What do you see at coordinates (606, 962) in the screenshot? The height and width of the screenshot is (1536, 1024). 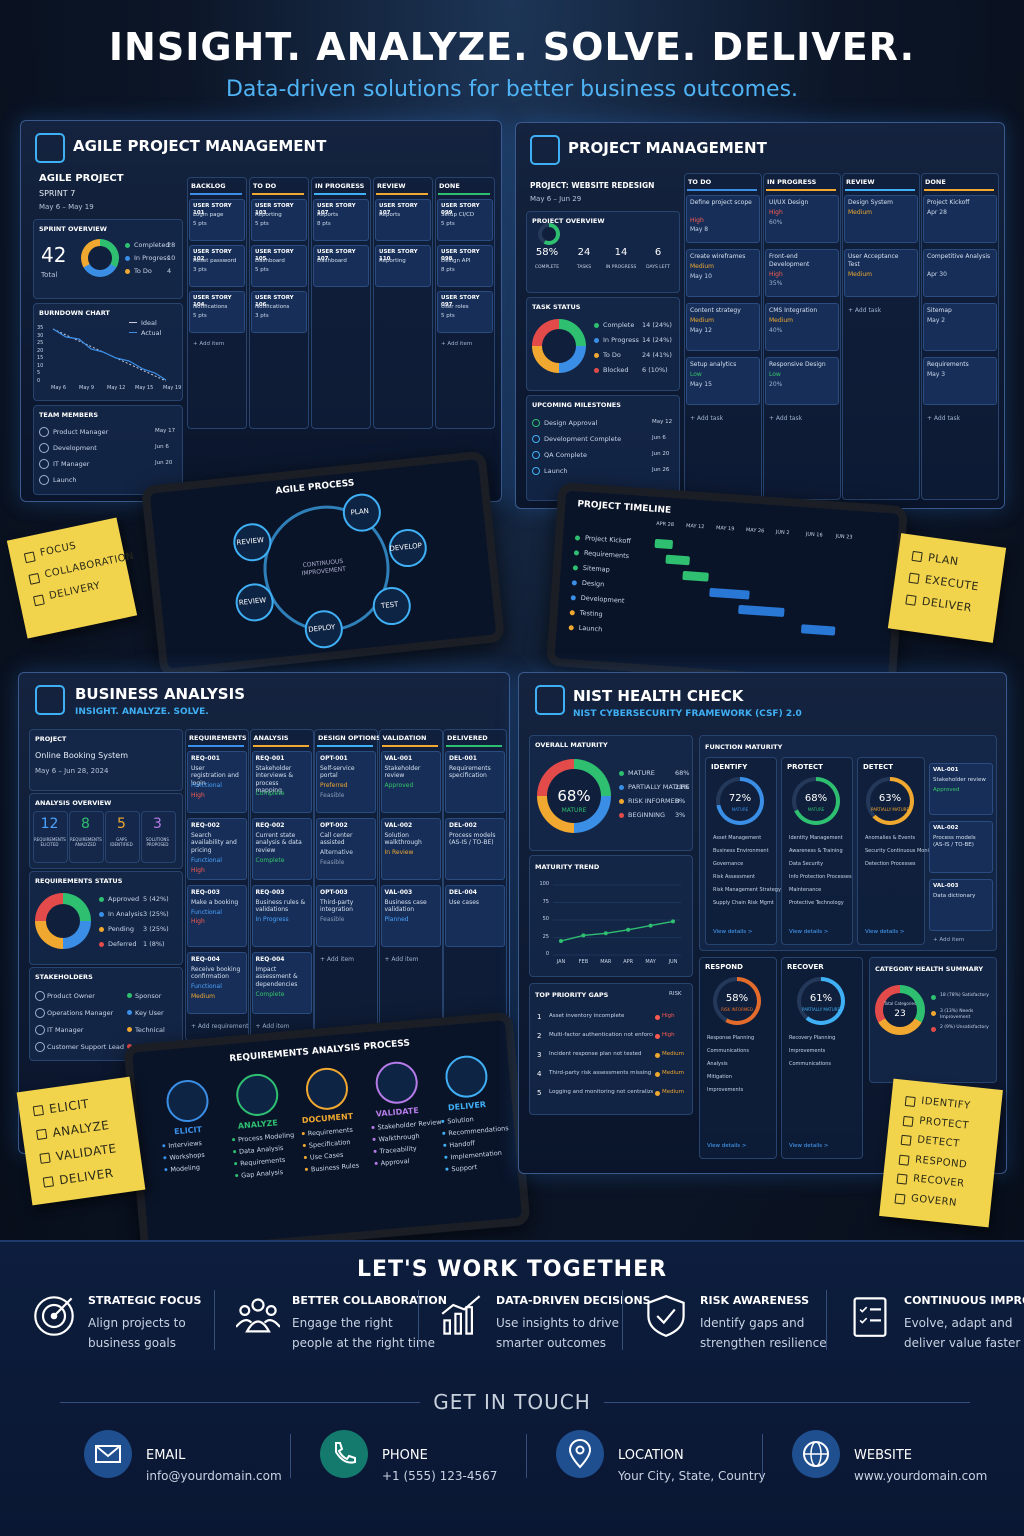 I see `categories: MAR` at bounding box center [606, 962].